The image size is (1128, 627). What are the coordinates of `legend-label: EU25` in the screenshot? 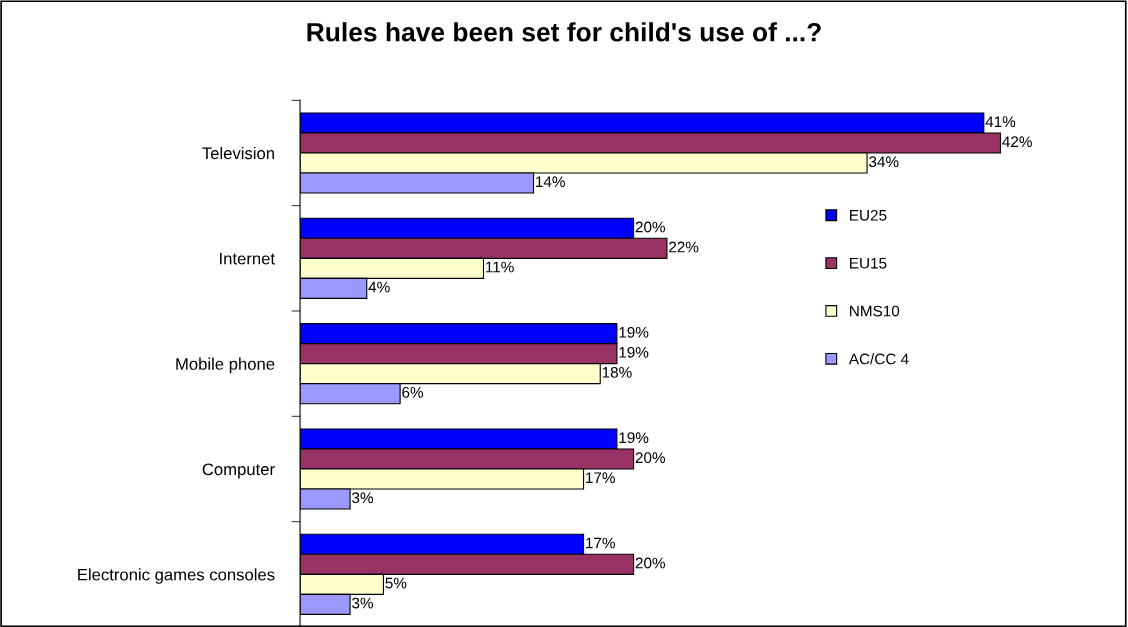 It's located at (868, 215).